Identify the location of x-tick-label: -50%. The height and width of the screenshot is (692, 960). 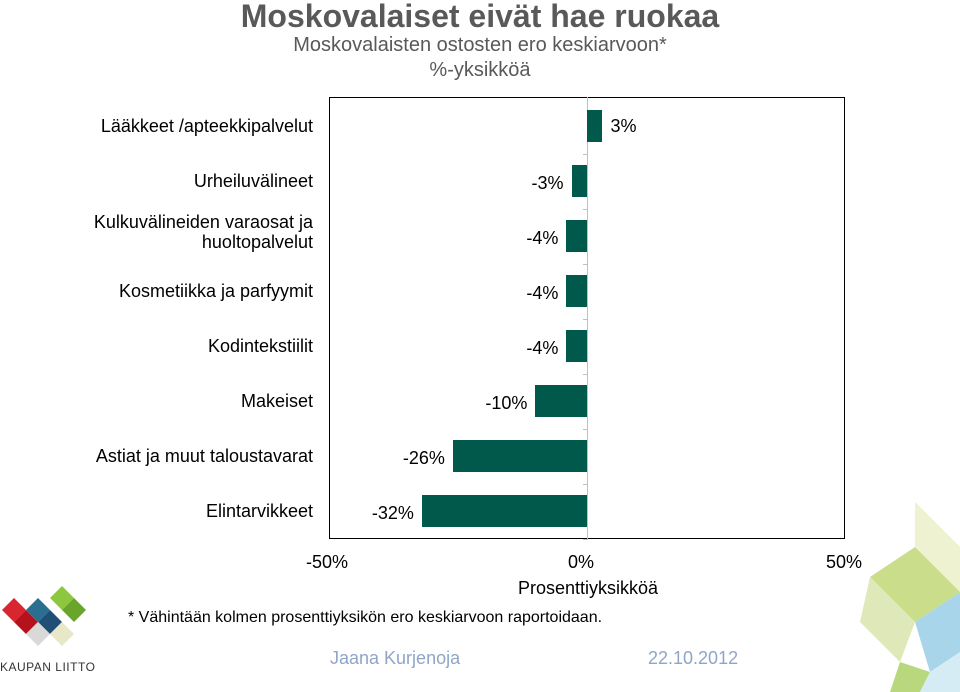
(327, 562).